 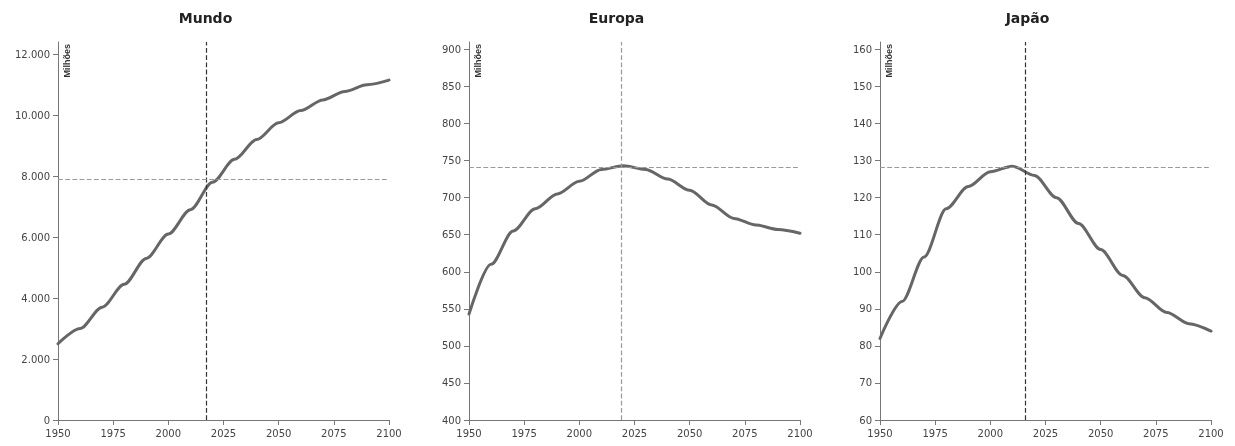 I want to click on y-tick-label: 8.000, so click(x=35, y=176).